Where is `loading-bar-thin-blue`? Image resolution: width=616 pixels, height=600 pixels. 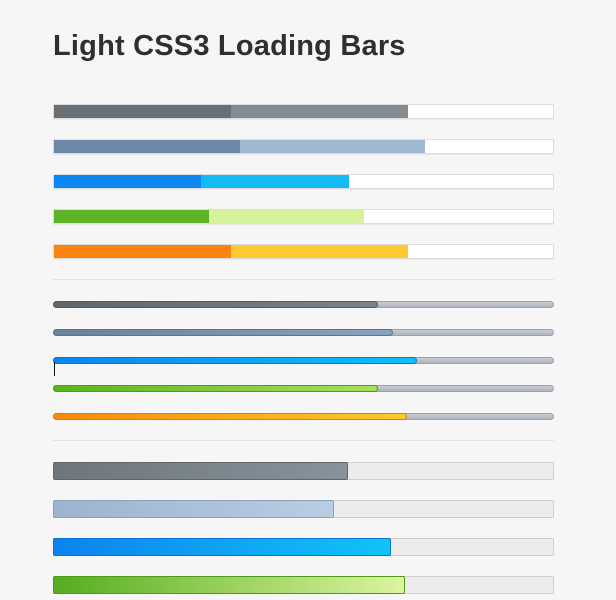 loading-bar-thin-blue is located at coordinates (303, 332).